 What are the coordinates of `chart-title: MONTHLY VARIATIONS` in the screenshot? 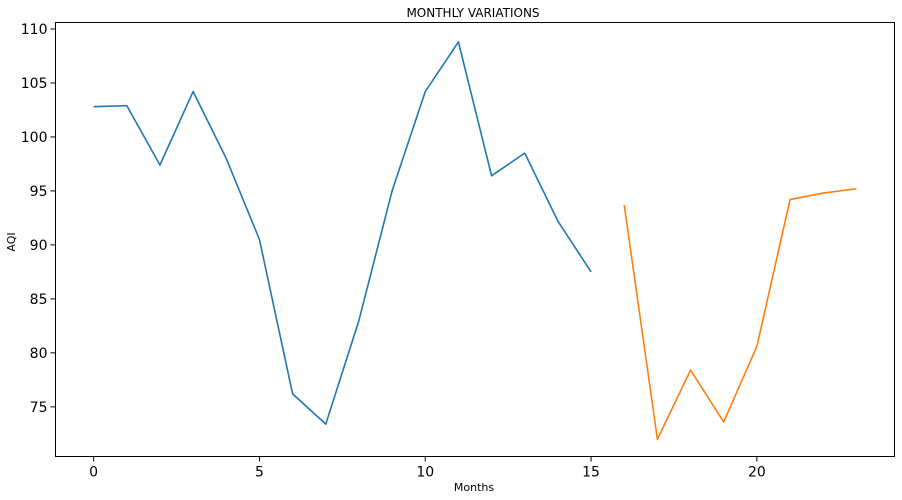 It's located at (472, 13).